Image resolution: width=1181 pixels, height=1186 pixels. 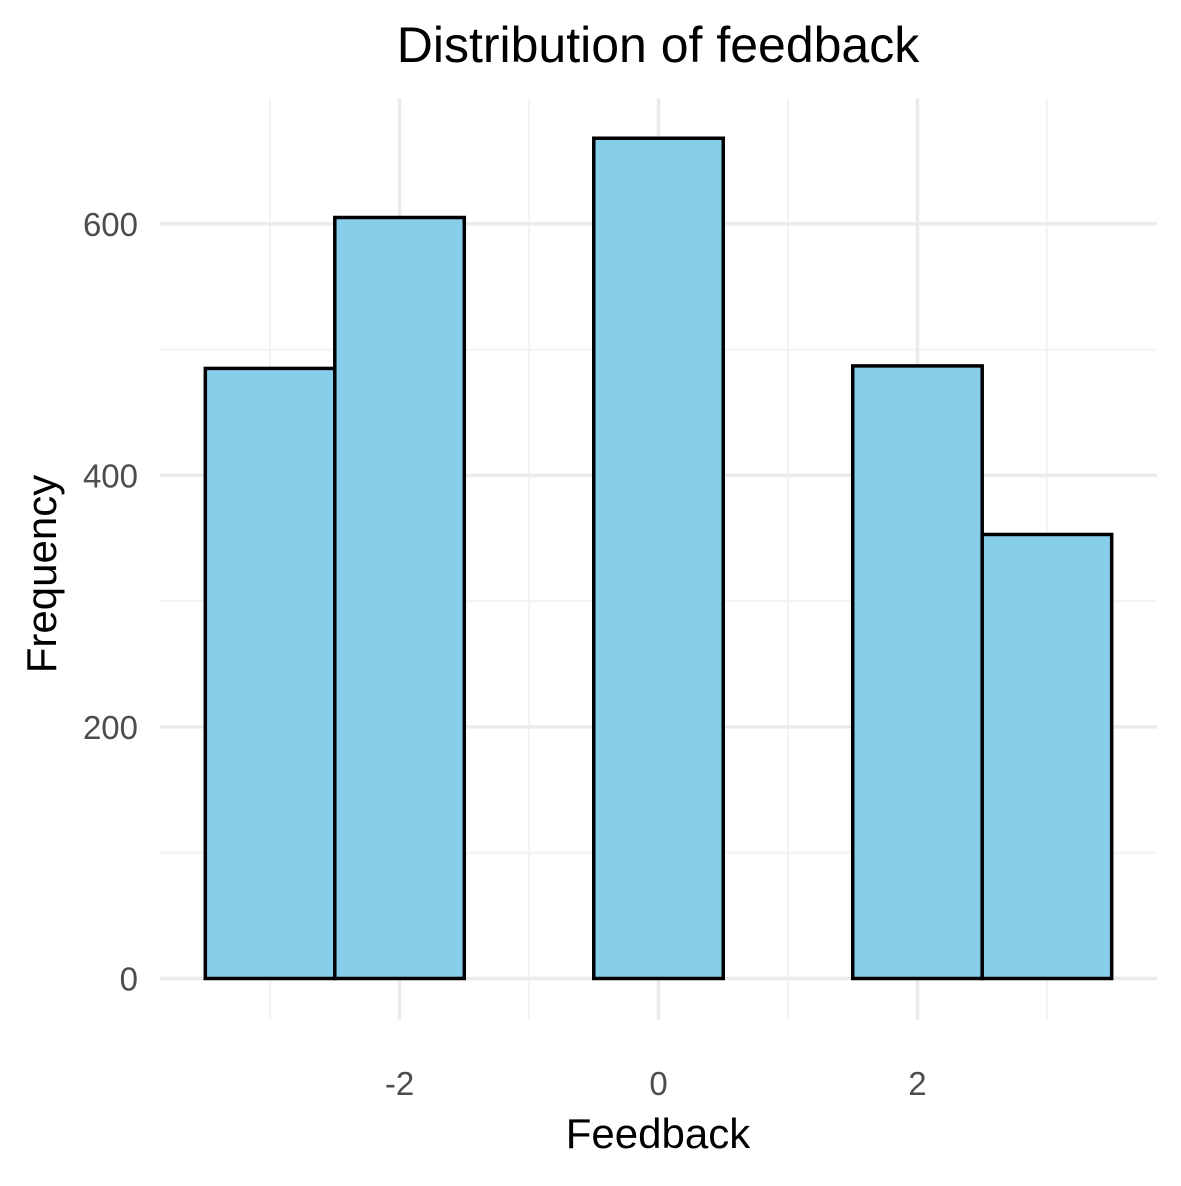 What do you see at coordinates (110, 475) in the screenshot?
I see `y-tick-label: 400` at bounding box center [110, 475].